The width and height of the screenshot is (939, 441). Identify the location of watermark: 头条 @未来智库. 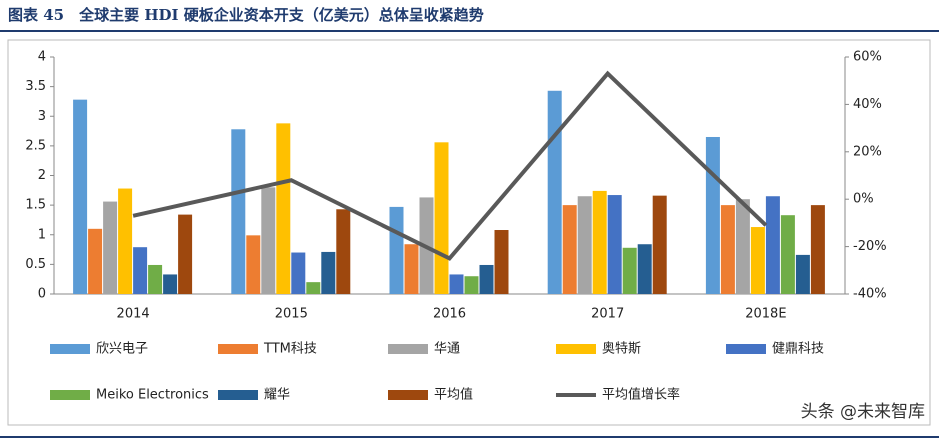
(863, 412).